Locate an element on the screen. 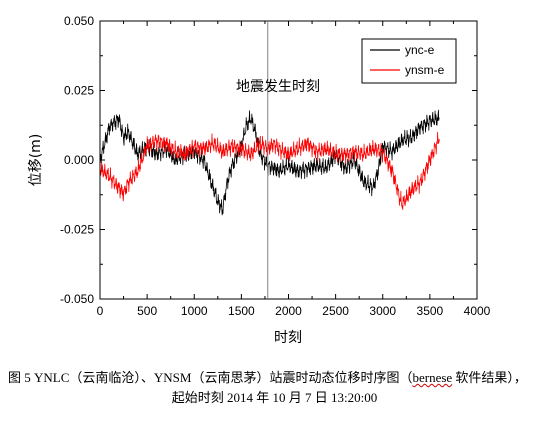 The width and height of the screenshot is (549, 430). x-tick-label: 4000 is located at coordinates (477, 311).